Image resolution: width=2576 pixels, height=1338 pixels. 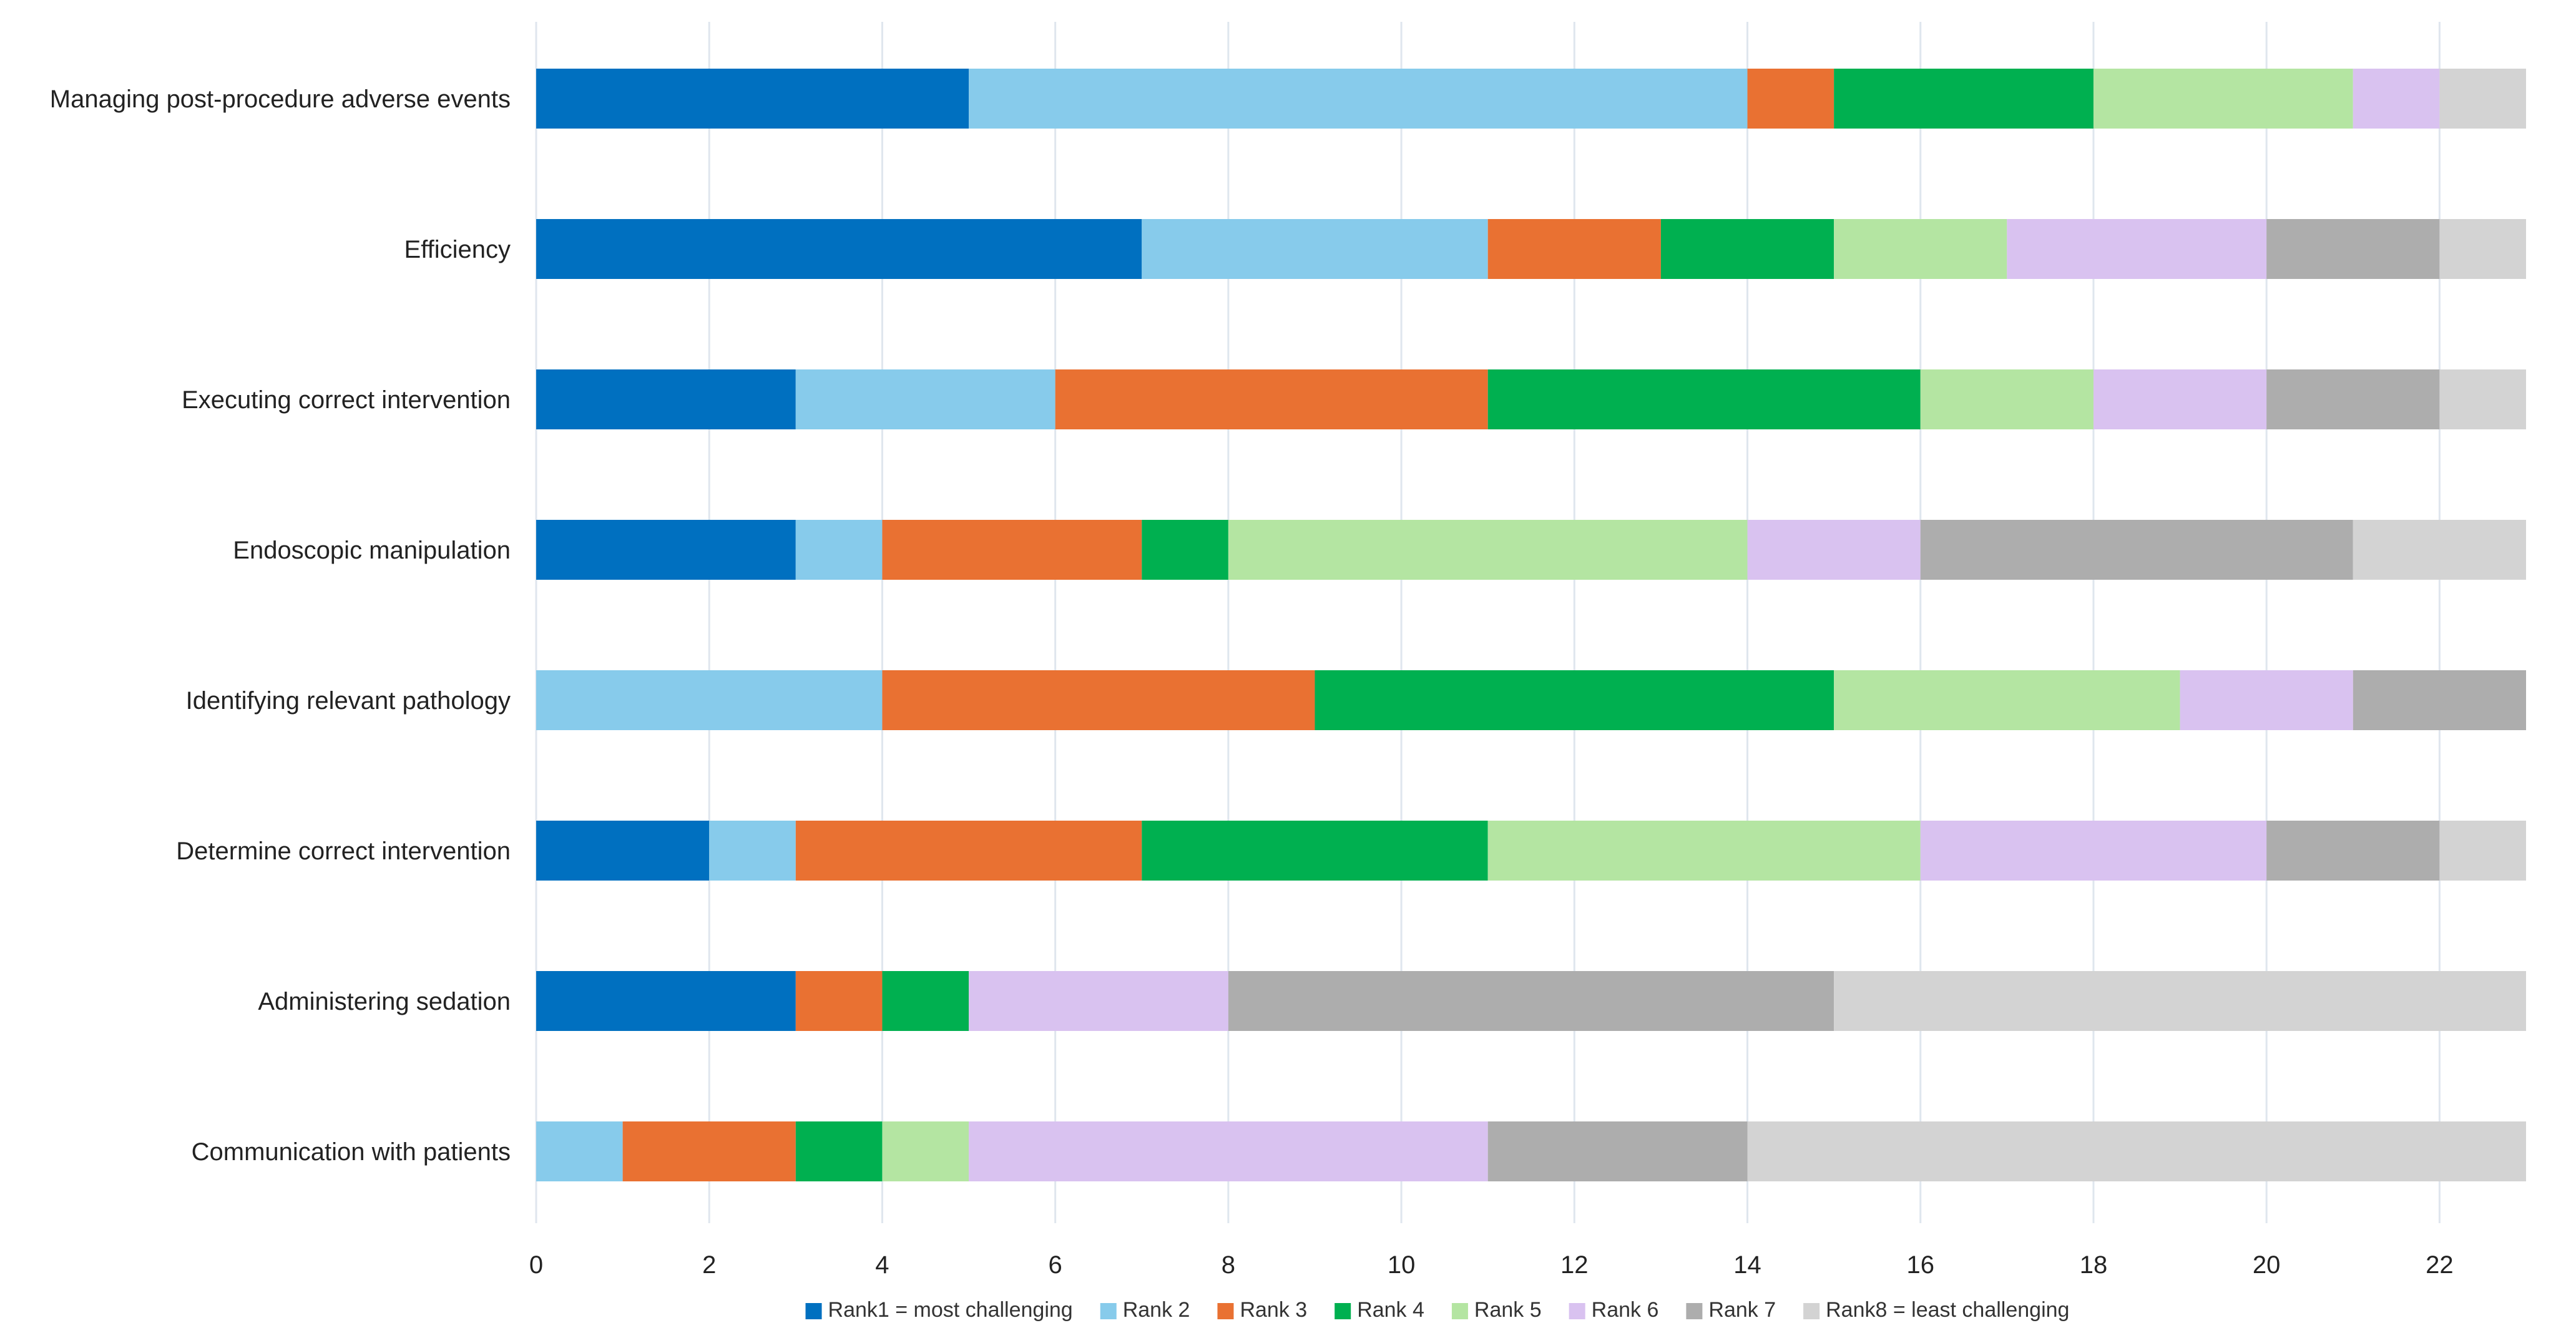 What do you see at coordinates (950, 1310) in the screenshot?
I see `legend-label: Rank1 = most challenging` at bounding box center [950, 1310].